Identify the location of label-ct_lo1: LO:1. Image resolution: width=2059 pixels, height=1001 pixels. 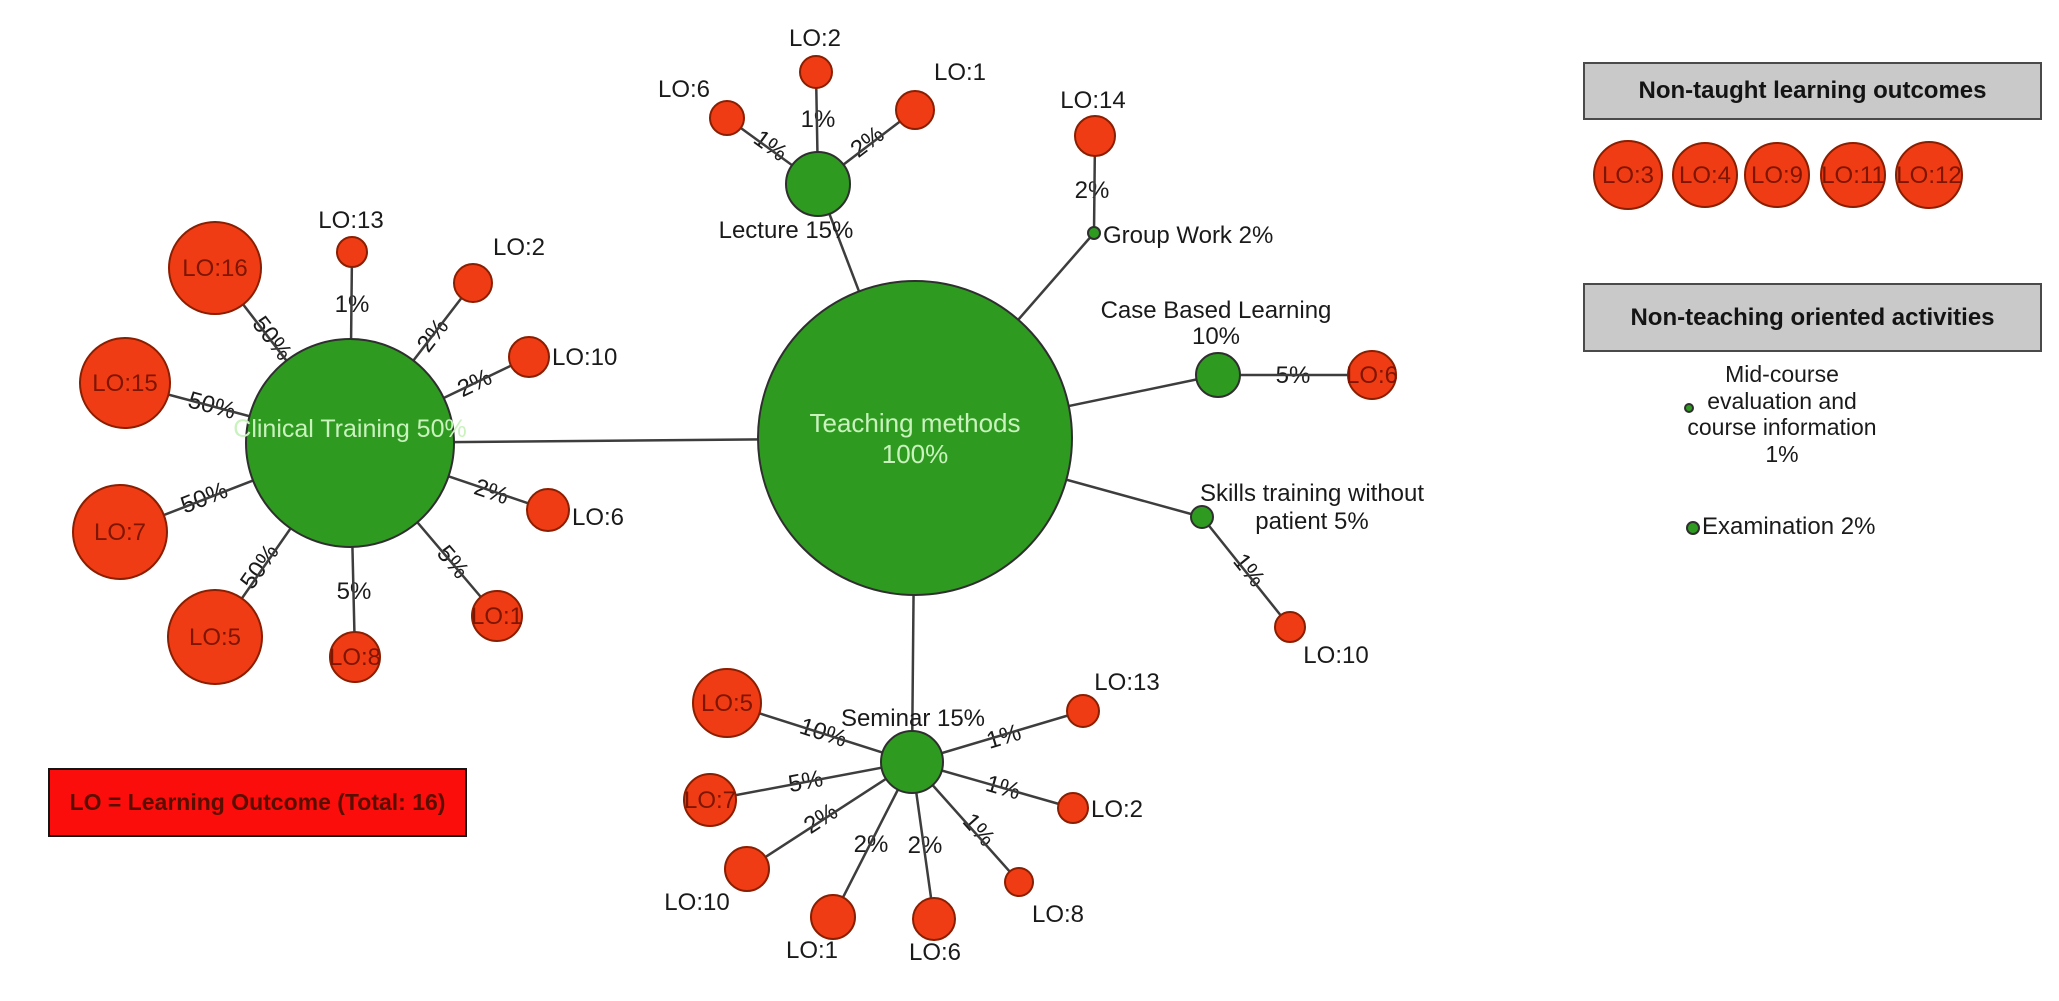
(497, 616).